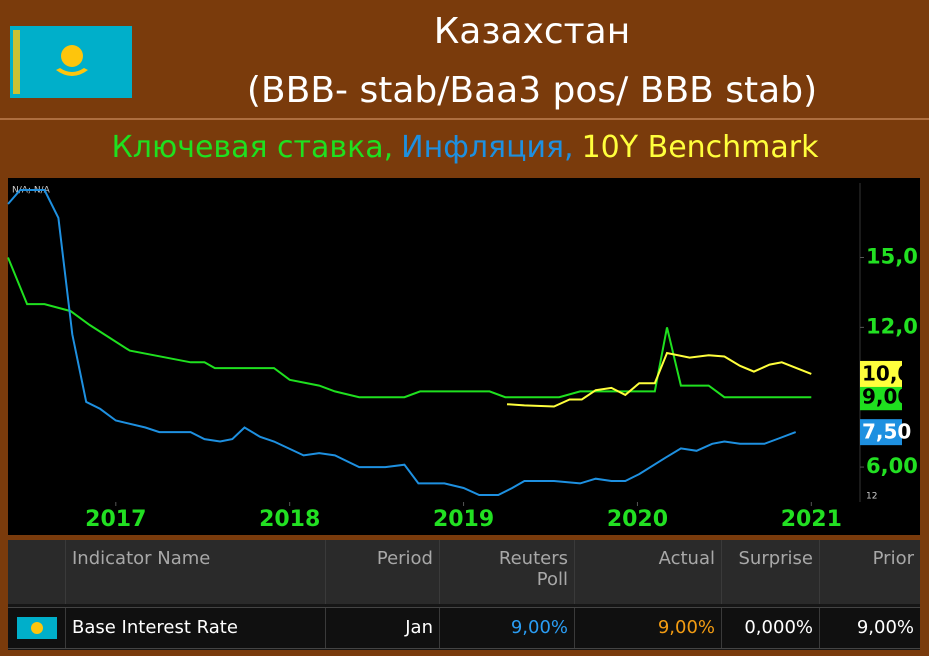 The image size is (929, 656). I want to click on last-value-label: 7,50, so click(886, 432).